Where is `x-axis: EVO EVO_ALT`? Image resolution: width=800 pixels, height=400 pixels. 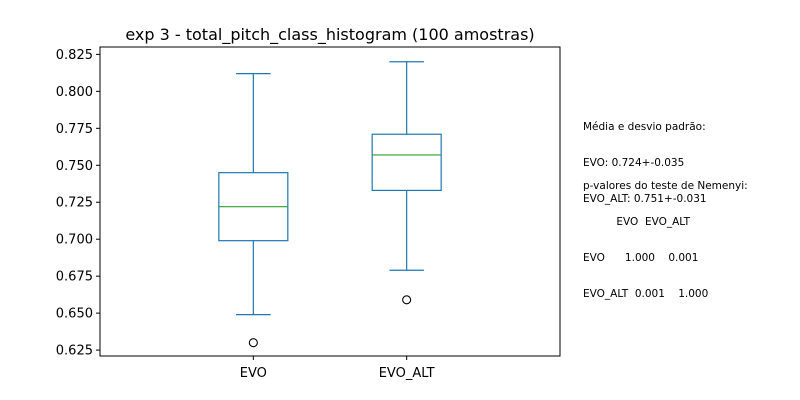
x-axis: EVO EVO_ALT is located at coordinates (337, 368).